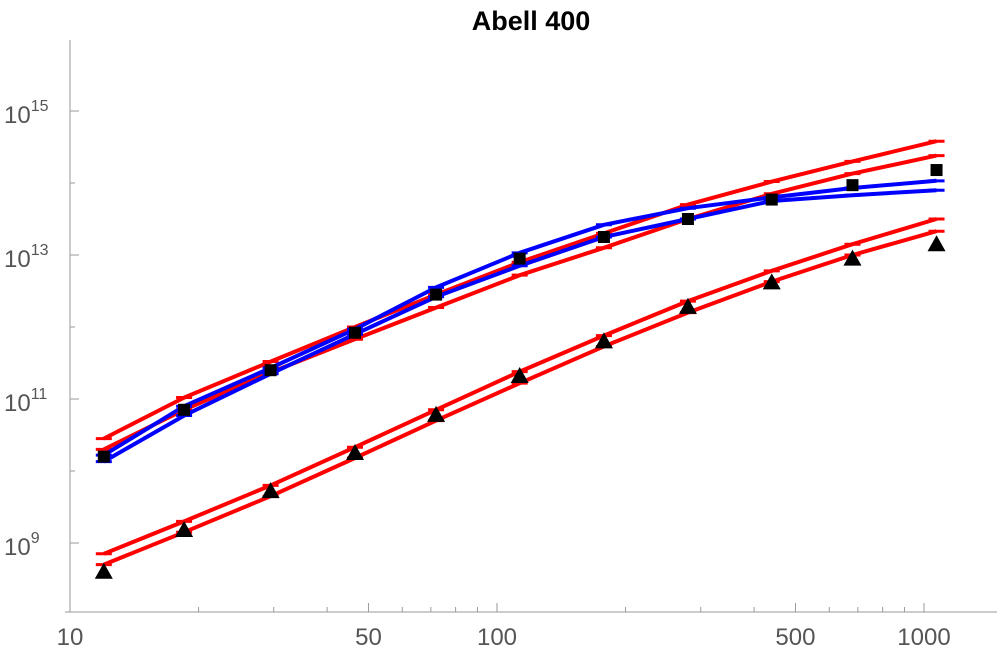 The image size is (1000, 655). I want to click on x-tick-label: 500, so click(795, 637).